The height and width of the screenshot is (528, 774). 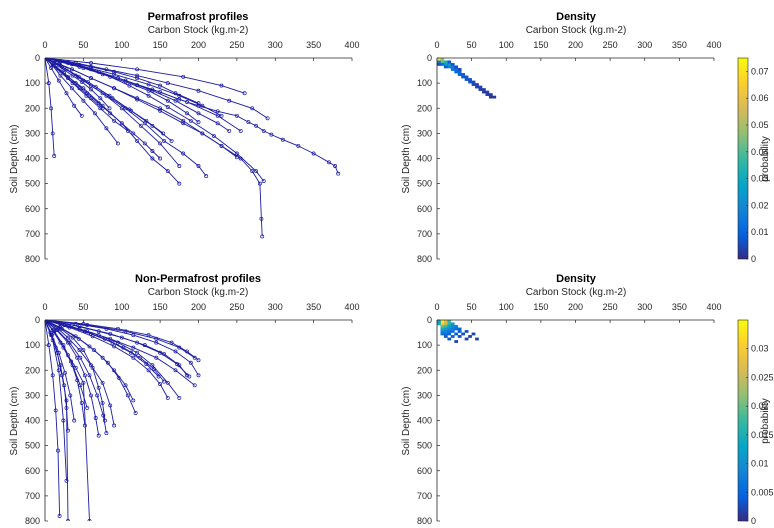 What do you see at coordinates (644, 45) in the screenshot?
I see `x-tick-label: 300` at bounding box center [644, 45].